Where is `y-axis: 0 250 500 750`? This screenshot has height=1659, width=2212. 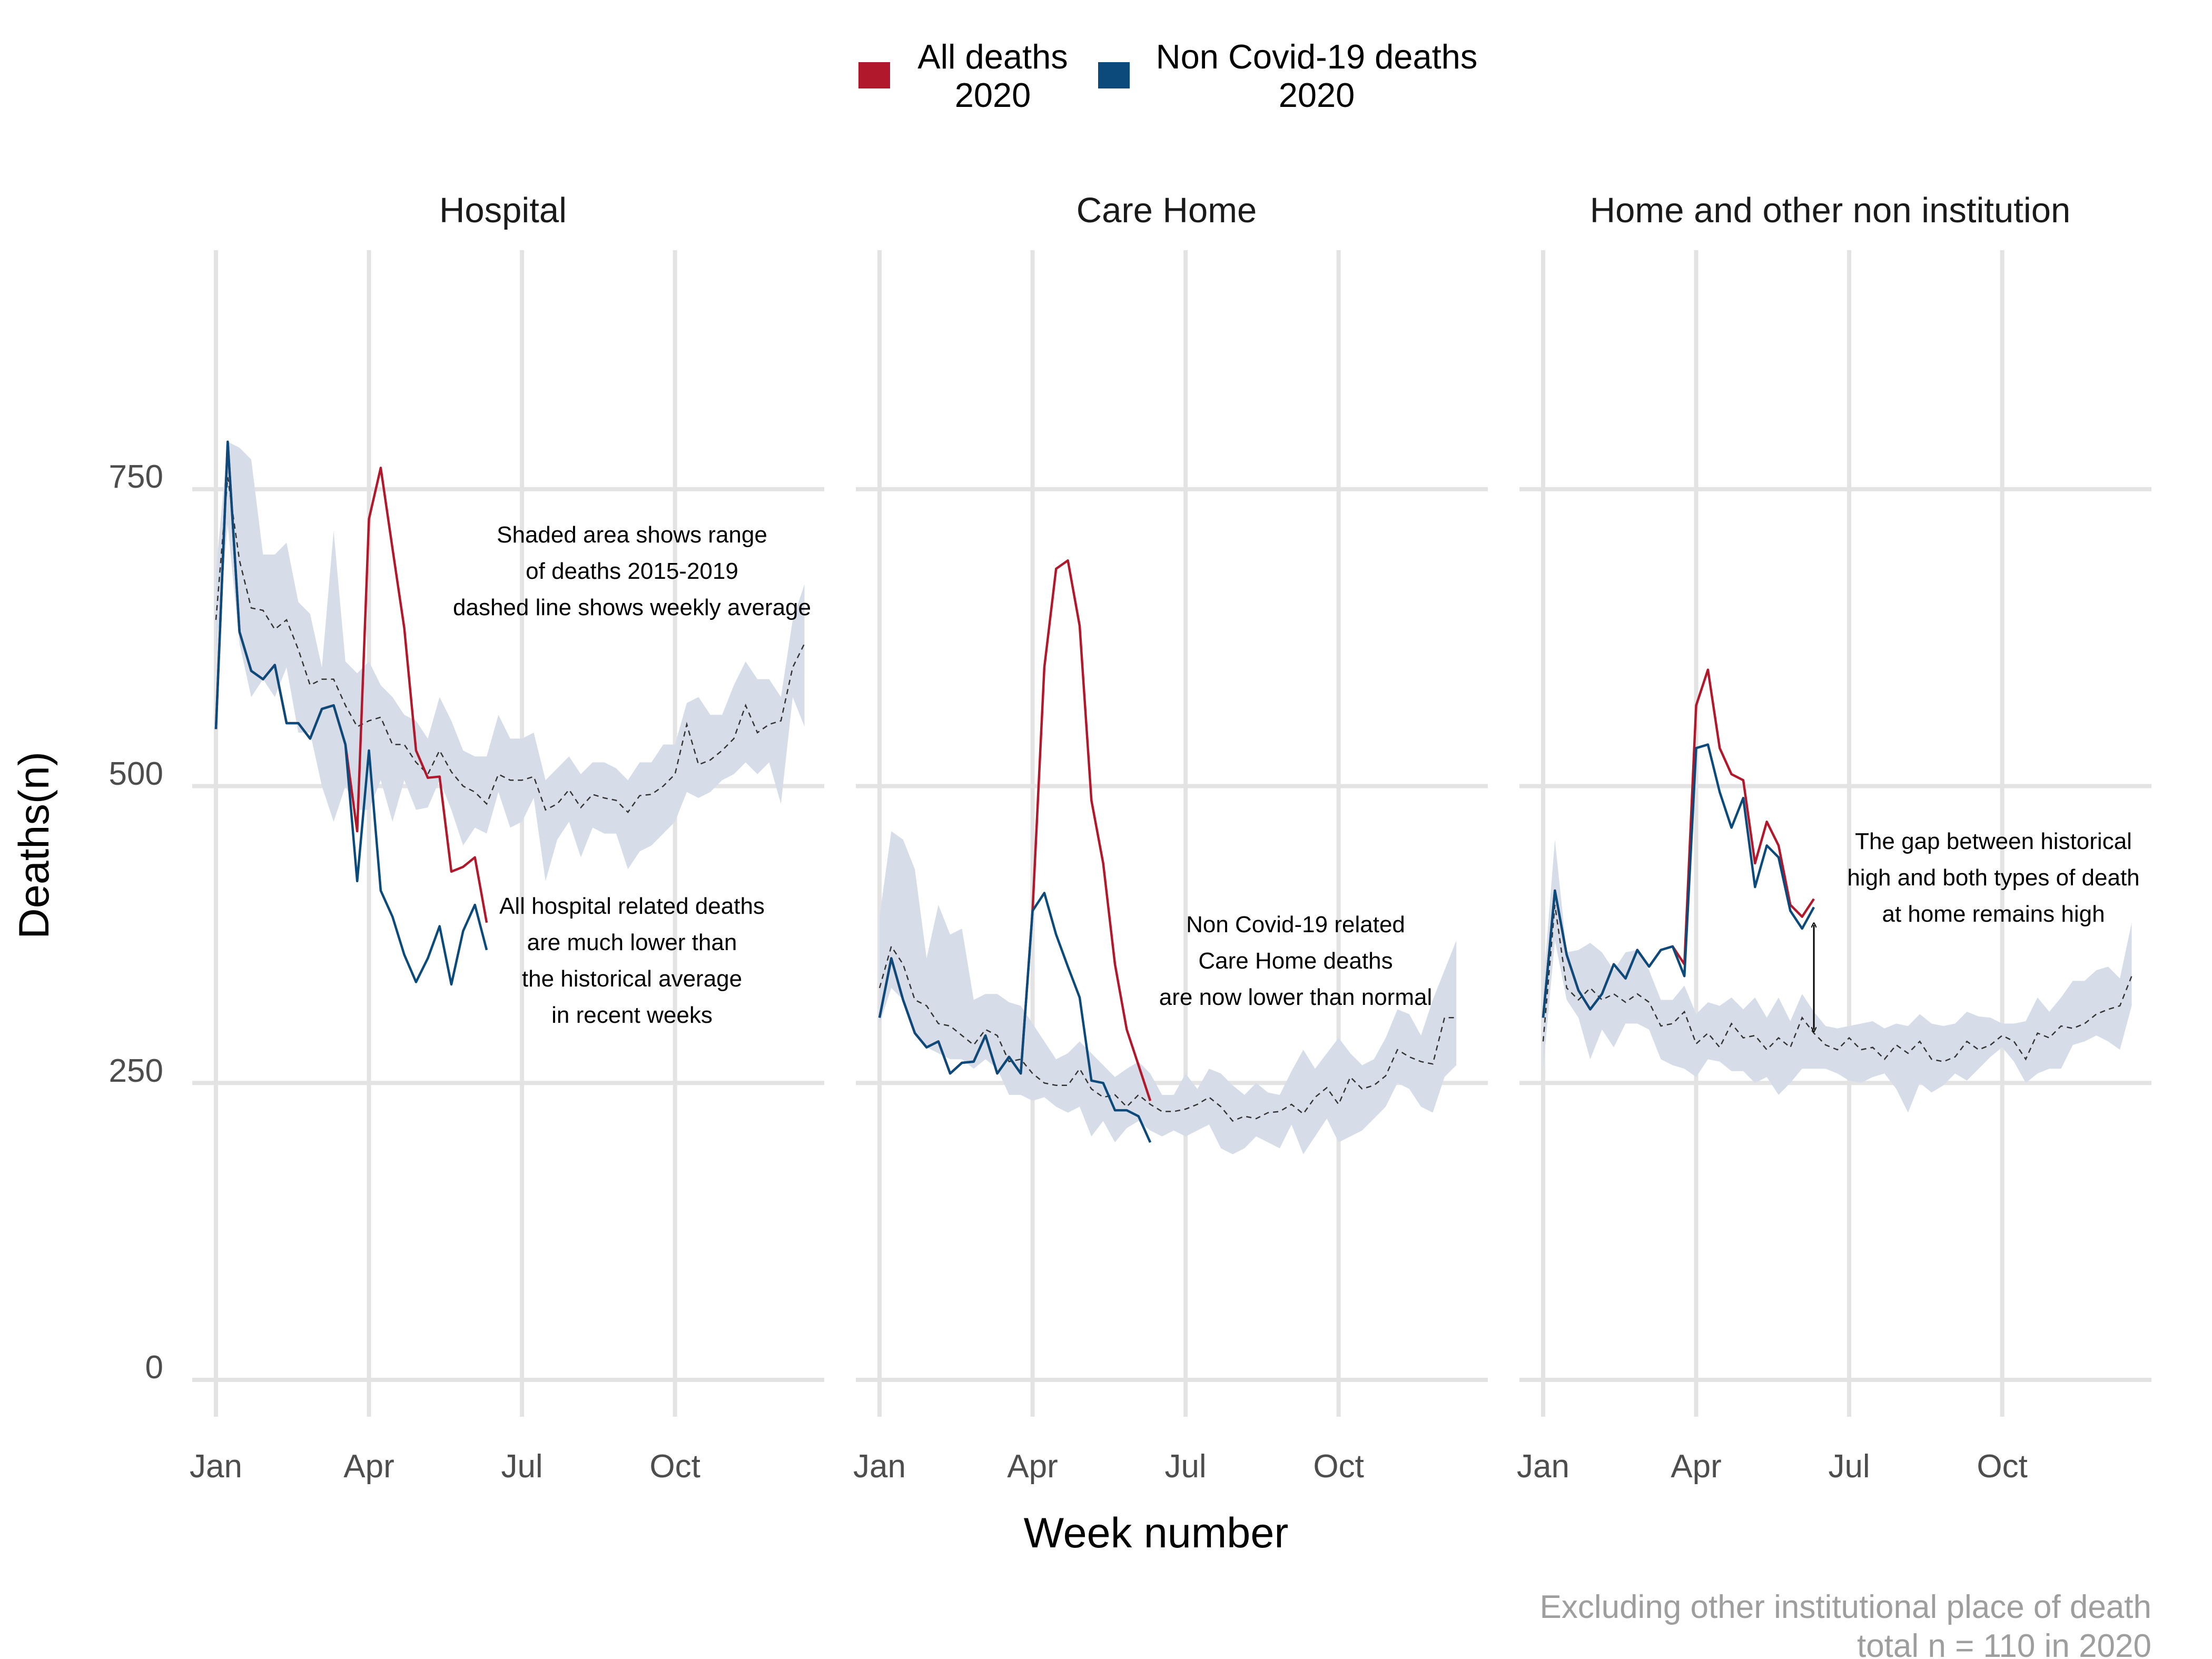 y-axis: 0 250 500 750 is located at coordinates (136, 922).